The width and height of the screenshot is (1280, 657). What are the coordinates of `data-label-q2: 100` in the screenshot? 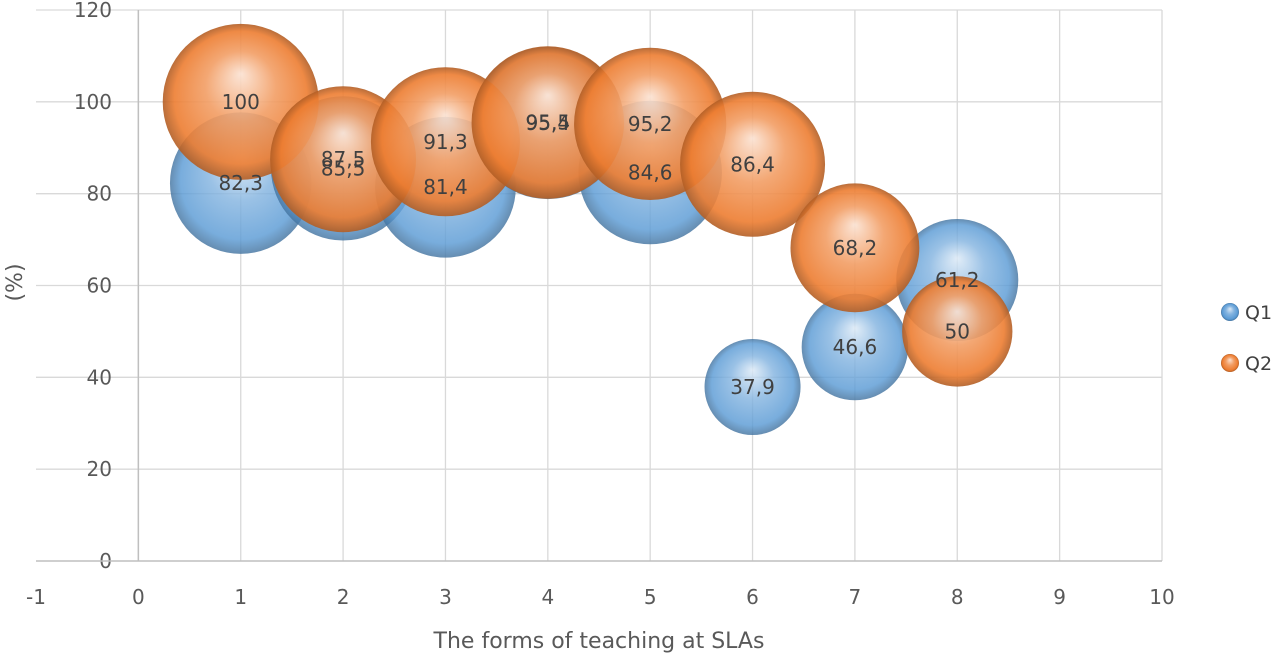 It's located at (241, 102).